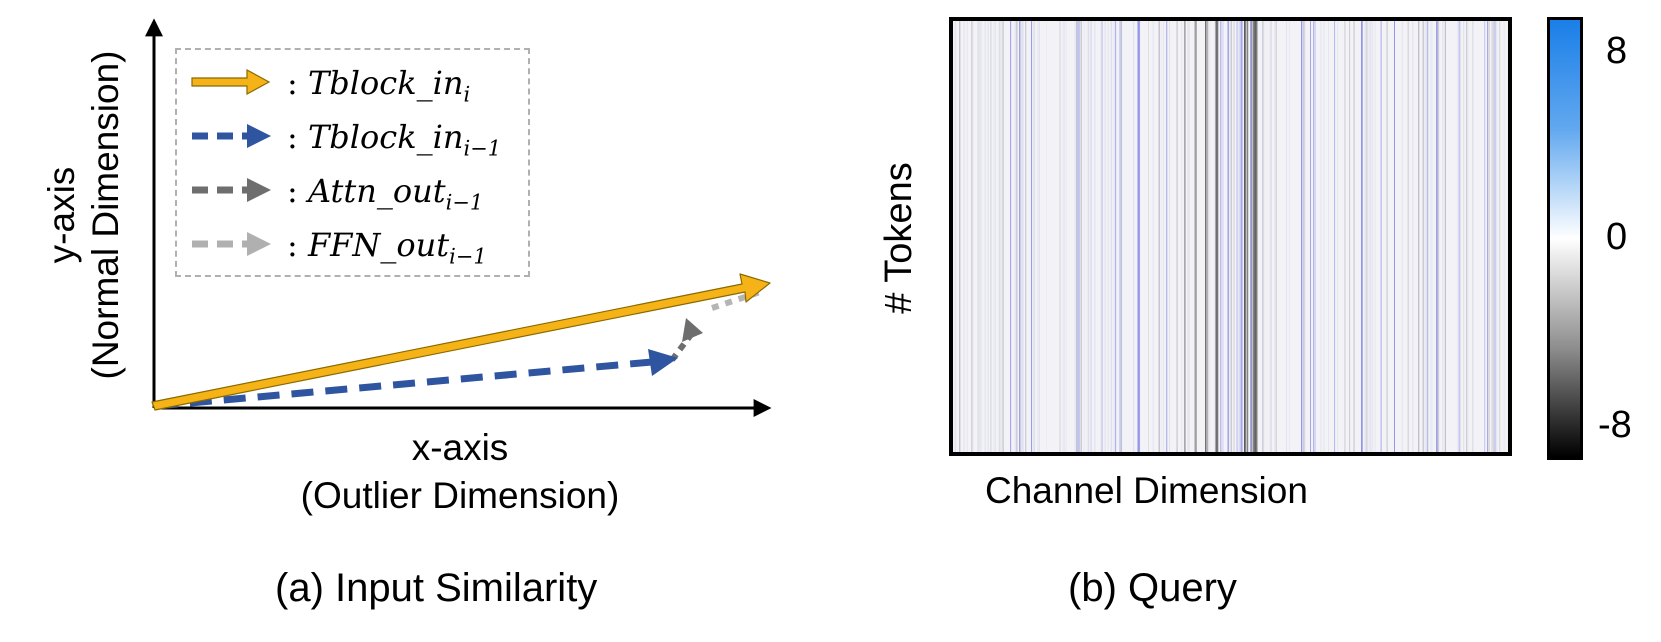 The height and width of the screenshot is (642, 1661). I want to click on legend-label: : Tblock_ini−1, so click(394, 139).